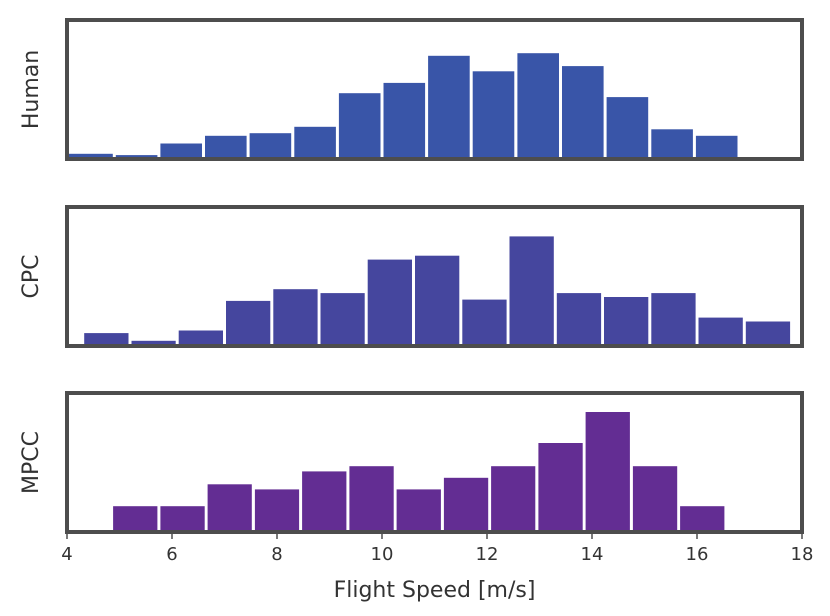 Image resolution: width=830 pixels, height=616 pixels. I want to click on x-tick-label: 4, so click(66, 554).